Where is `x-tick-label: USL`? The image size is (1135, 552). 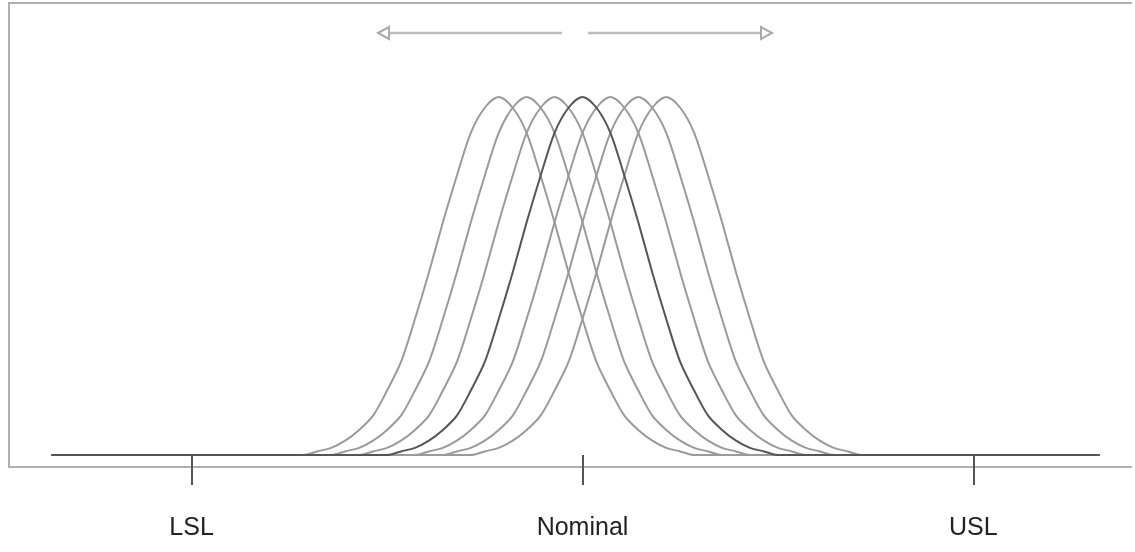 x-tick-label: USL is located at coordinates (973, 525).